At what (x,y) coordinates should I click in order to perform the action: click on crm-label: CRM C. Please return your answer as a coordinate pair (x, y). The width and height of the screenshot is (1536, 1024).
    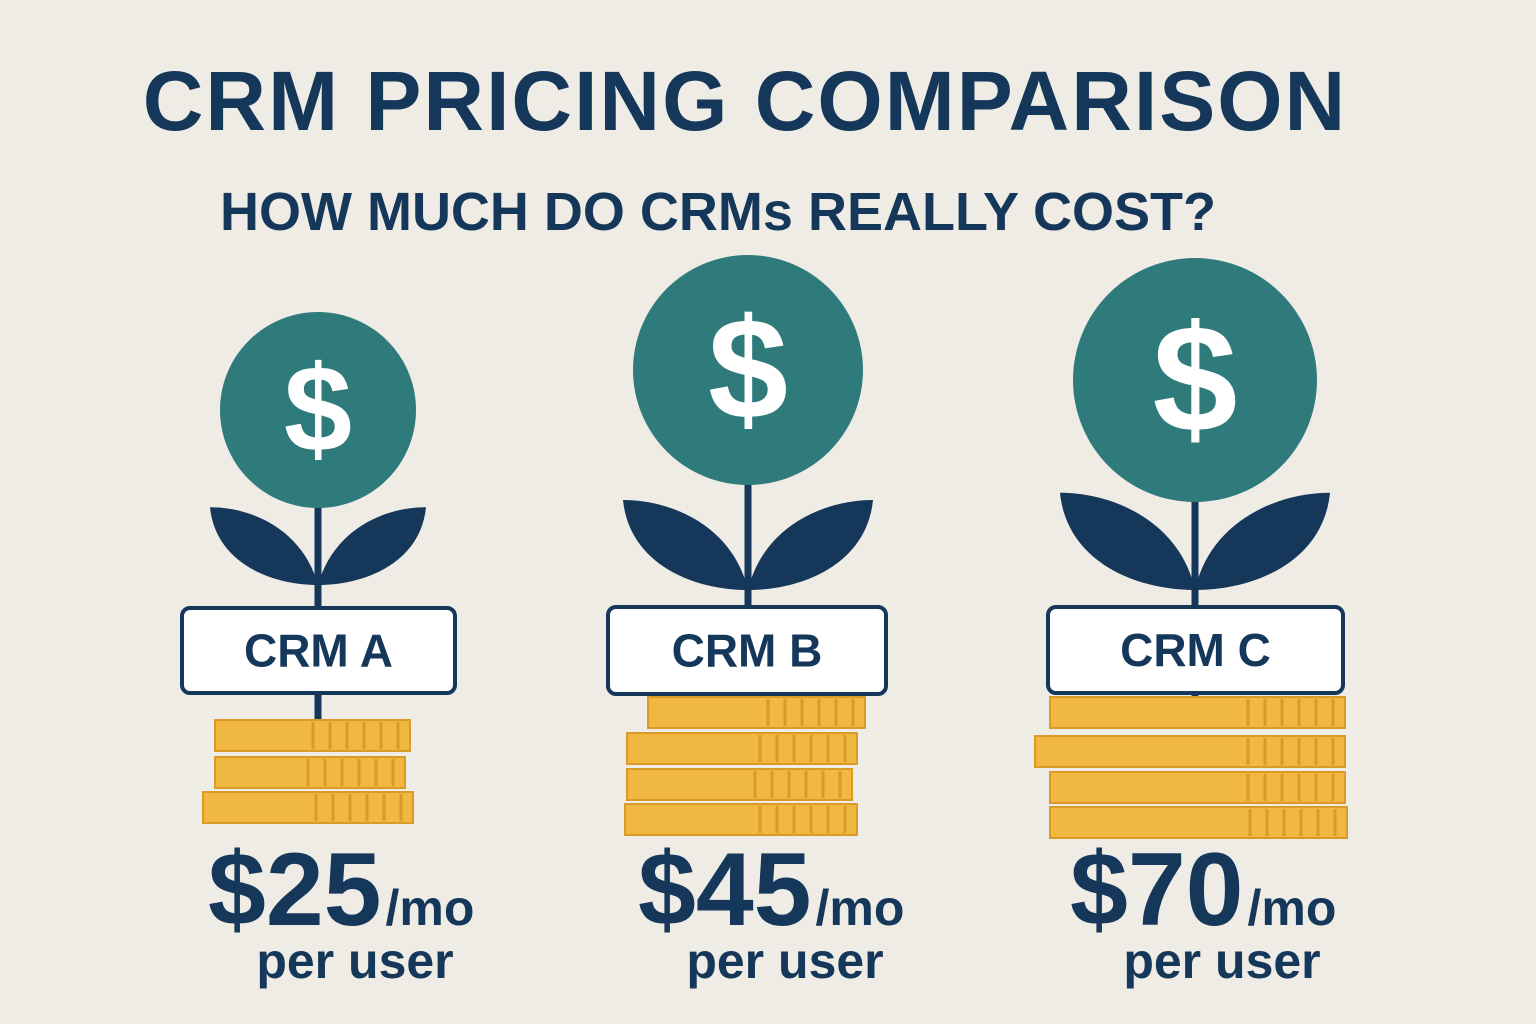
    Looking at the image, I should click on (1195, 650).